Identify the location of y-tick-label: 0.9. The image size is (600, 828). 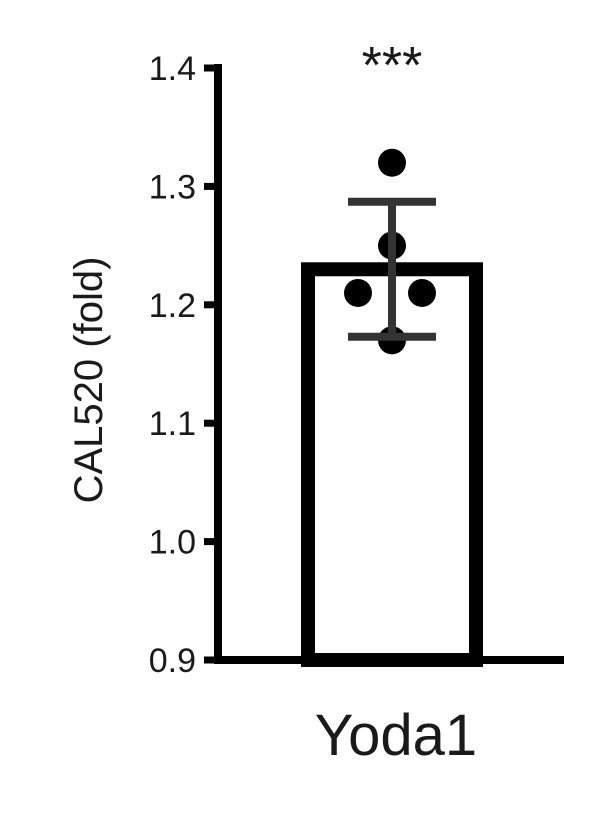
(172, 661).